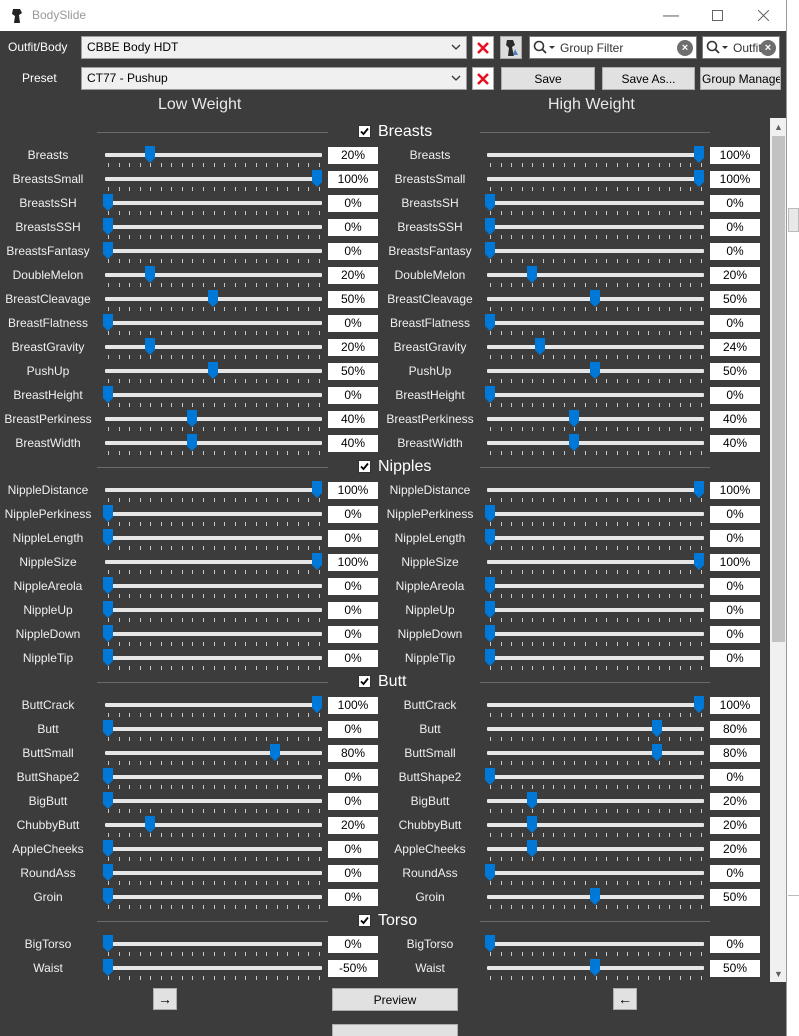  Describe the element at coordinates (395, 1030) in the screenshot. I see `build-button-partial` at that location.